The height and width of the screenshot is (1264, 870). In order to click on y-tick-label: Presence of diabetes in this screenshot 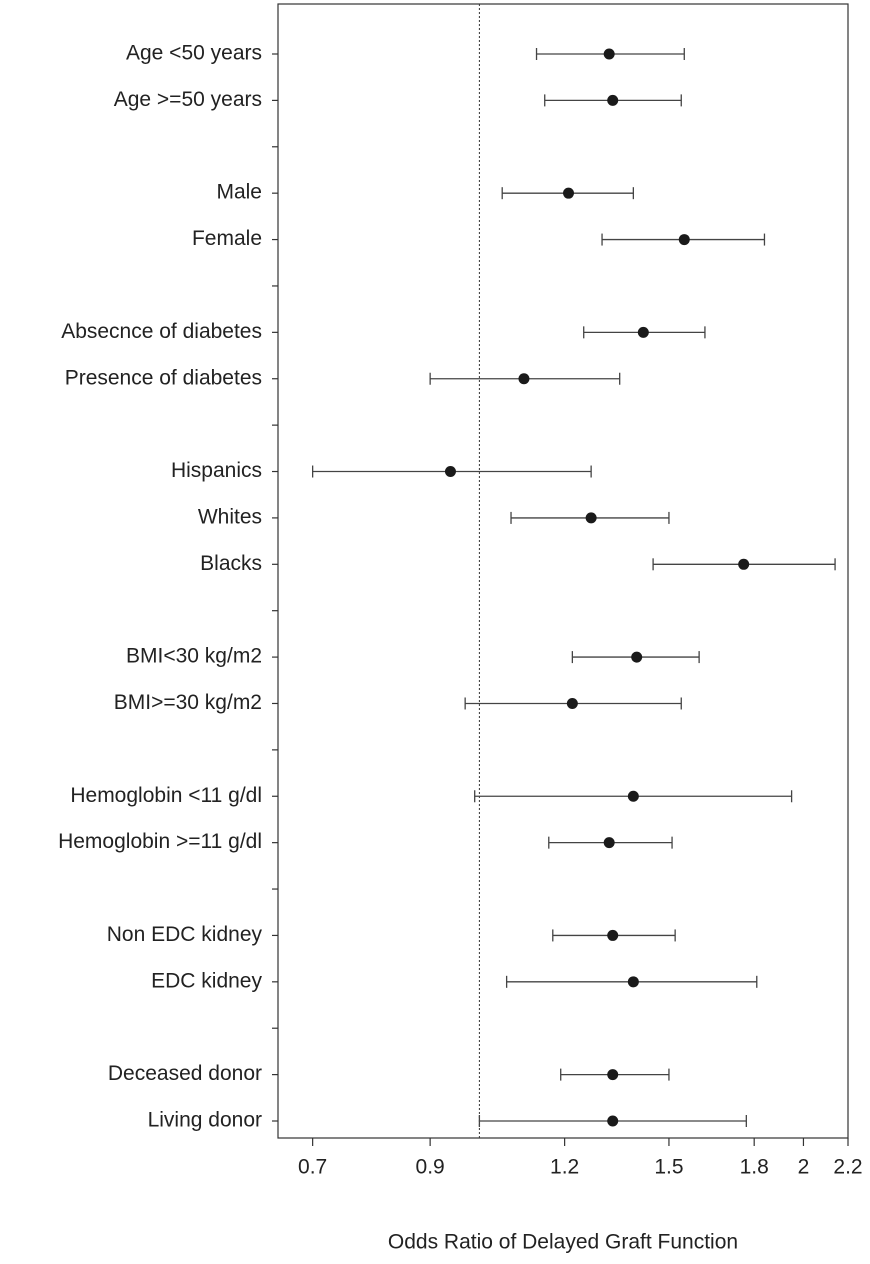, I will do `click(163, 377)`.